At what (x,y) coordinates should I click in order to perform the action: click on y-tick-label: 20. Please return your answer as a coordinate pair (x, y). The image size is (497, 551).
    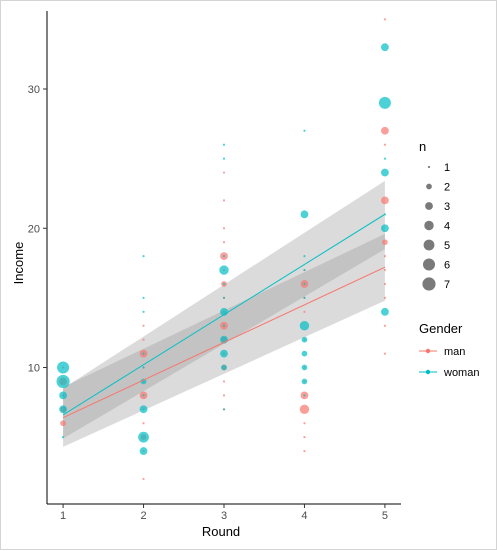
    Looking at the image, I should click on (34, 229).